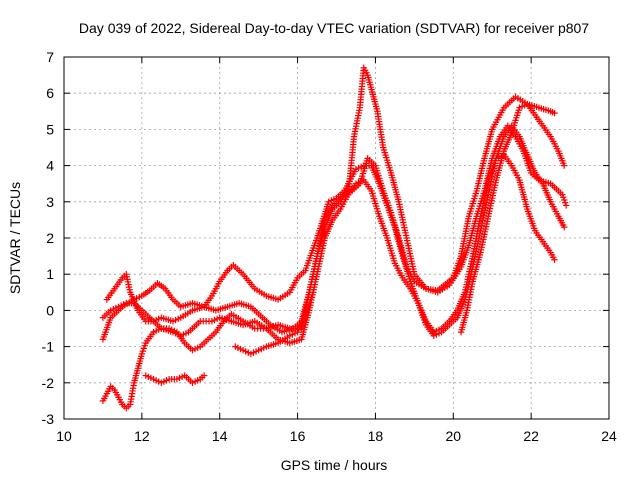 The height and width of the screenshot is (480, 640). Describe the element at coordinates (334, 465) in the screenshot. I see `x-axis-label: GPS time / hours` at that location.